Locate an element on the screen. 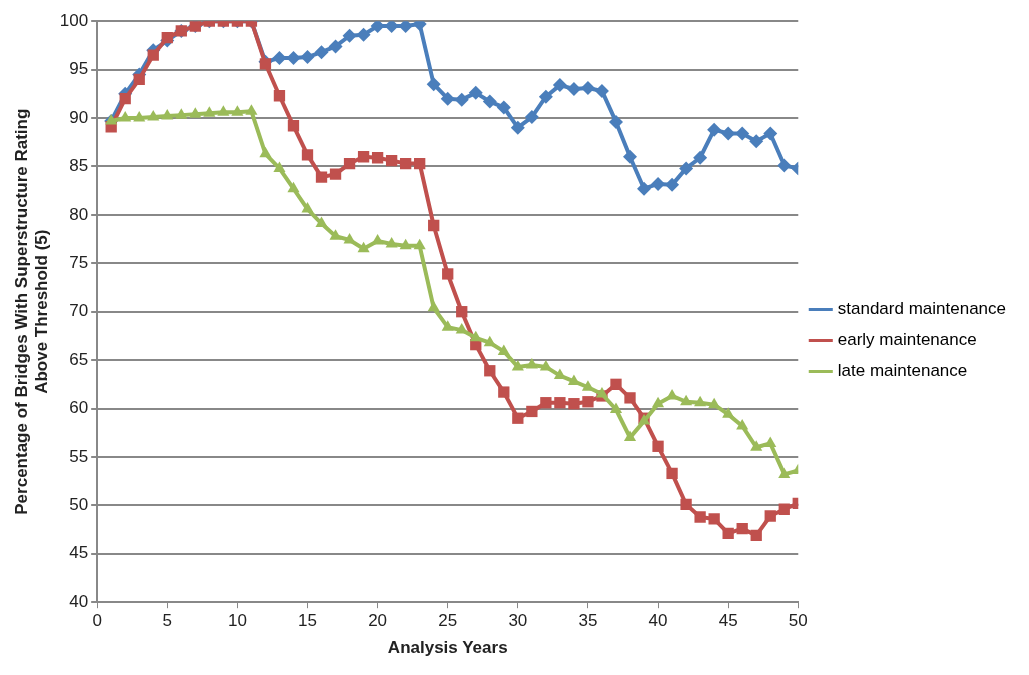 Image resolution: width=1029 pixels, height=675 pixels. x-tick-label: 0 is located at coordinates (97, 621).